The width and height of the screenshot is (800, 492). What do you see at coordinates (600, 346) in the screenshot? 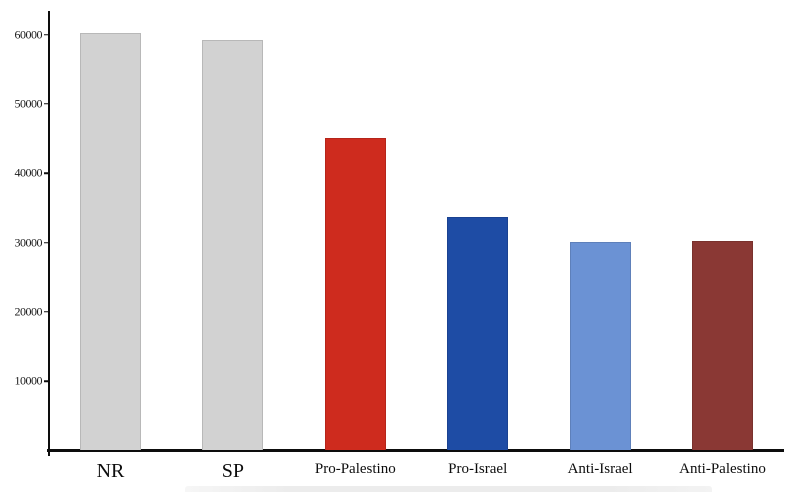
I see `bar-anti-israel` at bounding box center [600, 346].